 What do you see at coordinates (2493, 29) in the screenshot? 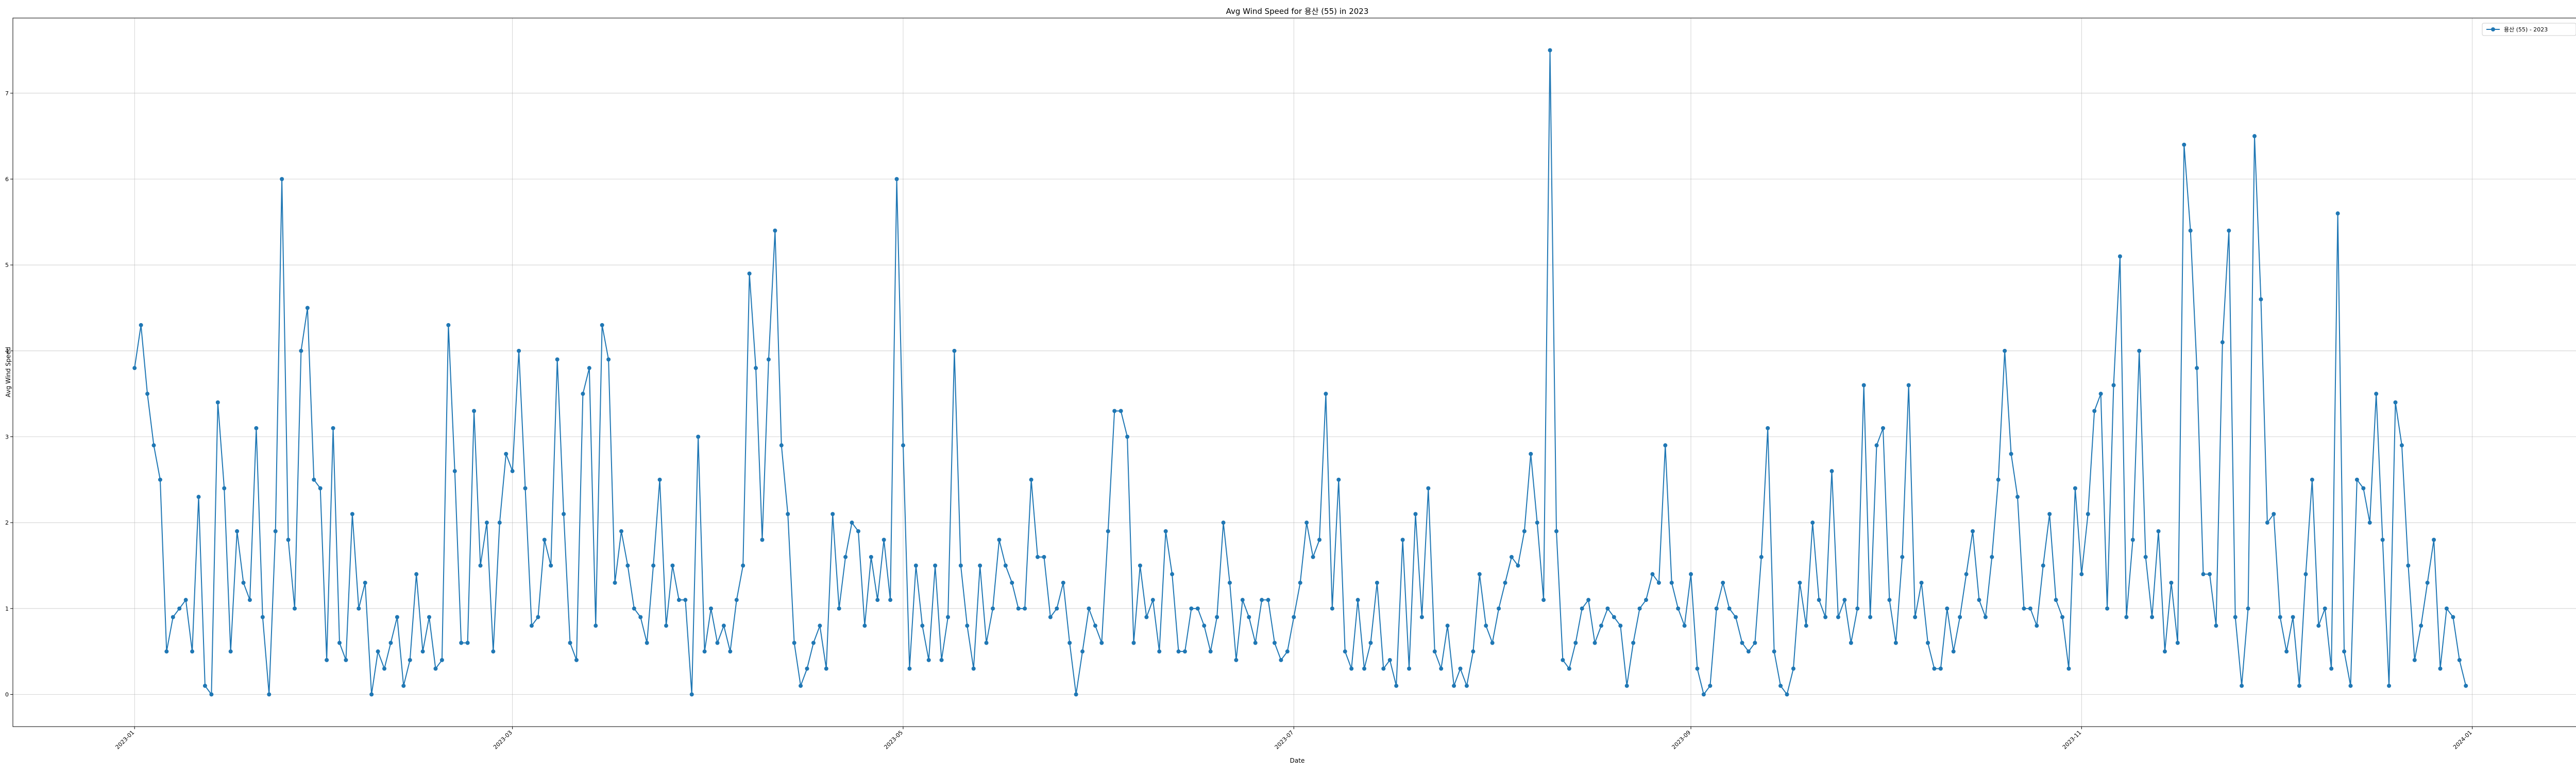
I see `legend-marker-swatch` at bounding box center [2493, 29].